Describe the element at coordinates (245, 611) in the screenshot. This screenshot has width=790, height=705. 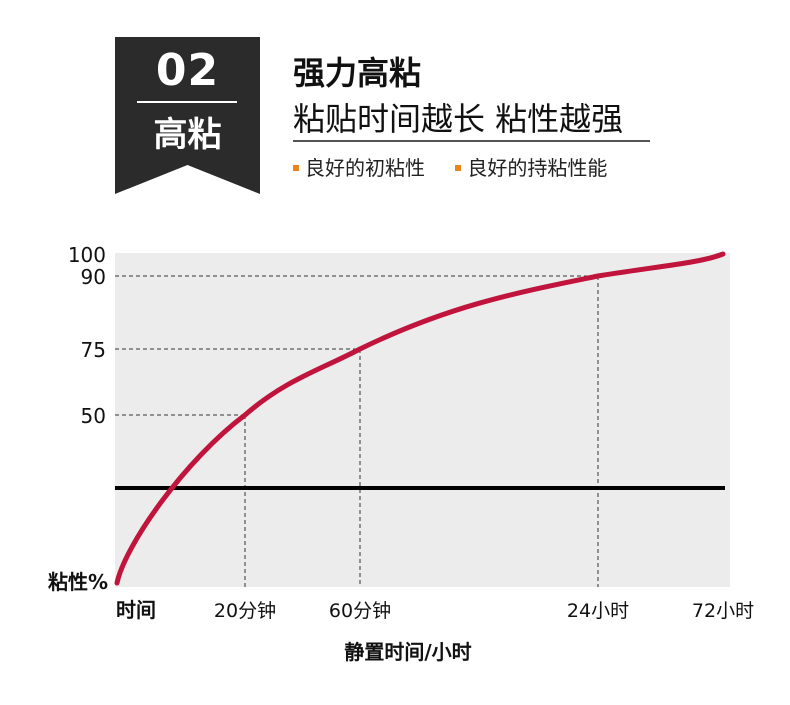
I see `x-tick-label: 20分钟` at that location.